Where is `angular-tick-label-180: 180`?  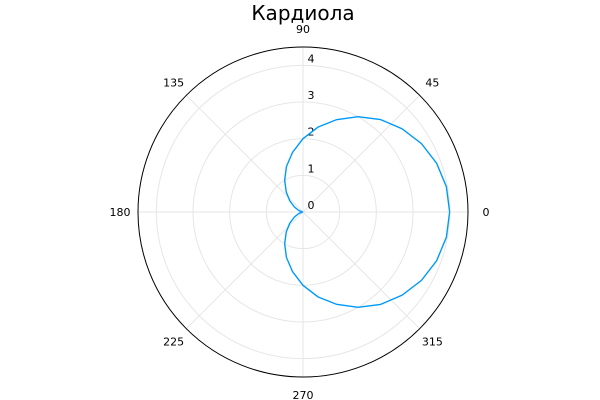
angular-tick-label-180: 180 is located at coordinates (120, 212).